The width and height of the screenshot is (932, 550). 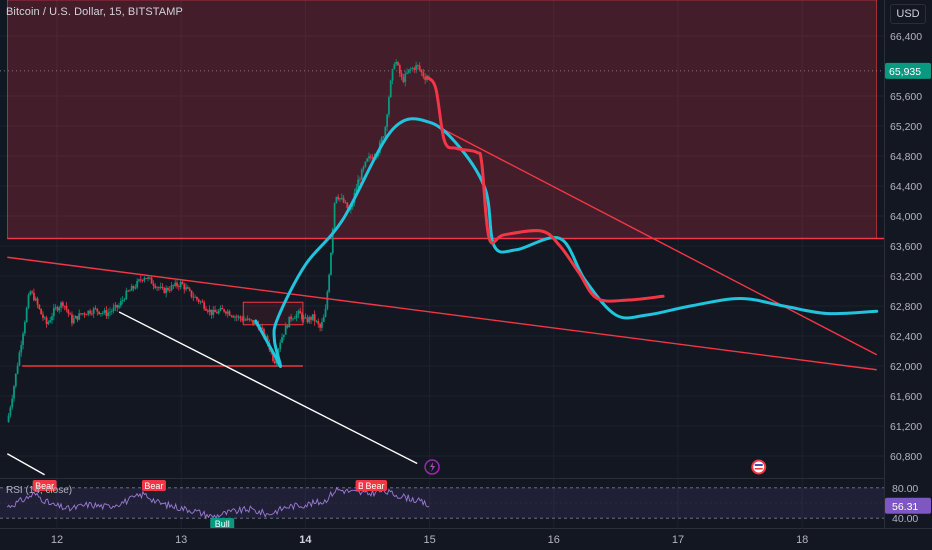 I want to click on price-tick-label: 64,400, so click(x=906, y=187).